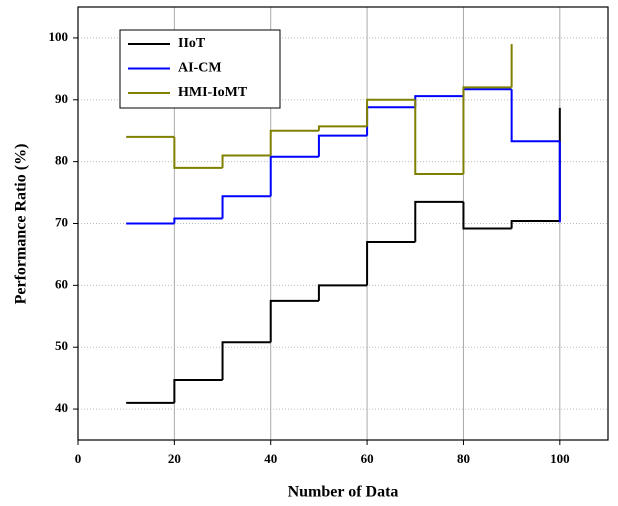 This screenshot has height=506, width=618. What do you see at coordinates (213, 92) in the screenshot?
I see `legend-label: HMI-IoMT` at bounding box center [213, 92].